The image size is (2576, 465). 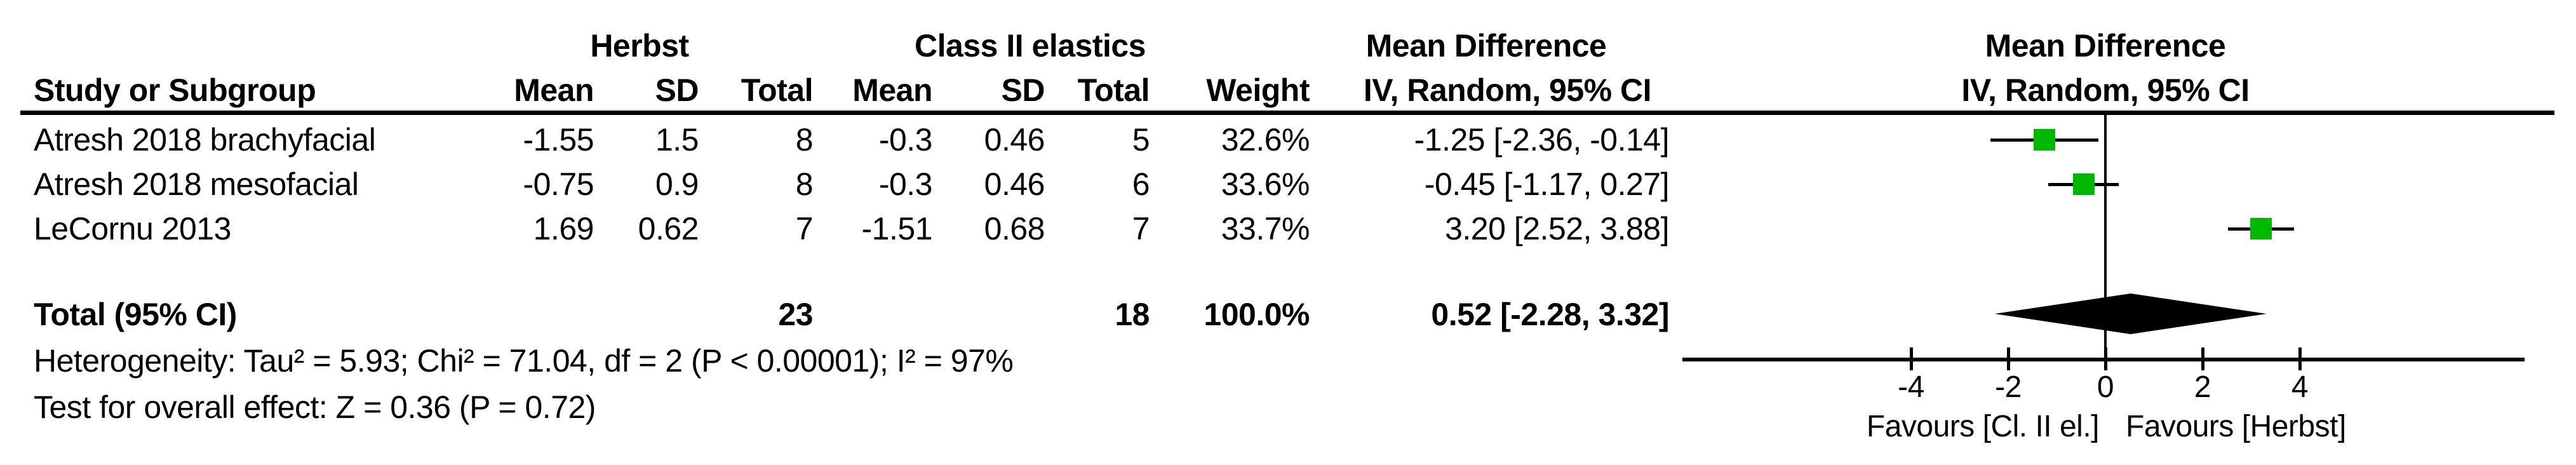 What do you see at coordinates (639, 46) in the screenshot?
I see `group-header-herbst: Herbst` at bounding box center [639, 46].